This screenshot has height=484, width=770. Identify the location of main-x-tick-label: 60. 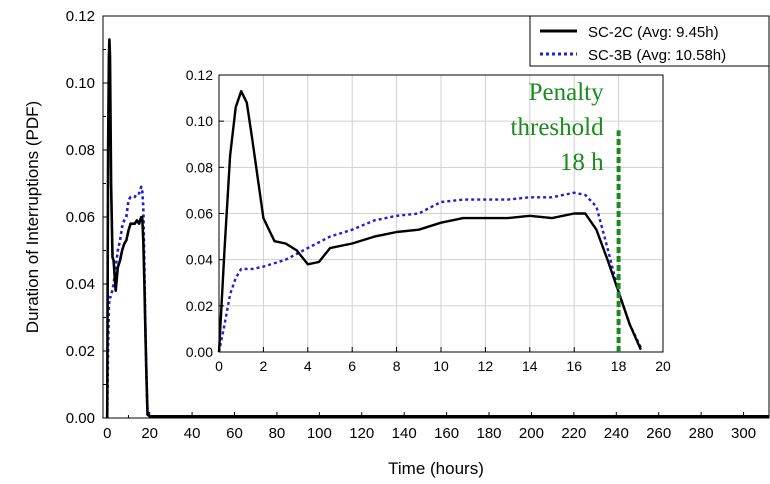
(234, 433).